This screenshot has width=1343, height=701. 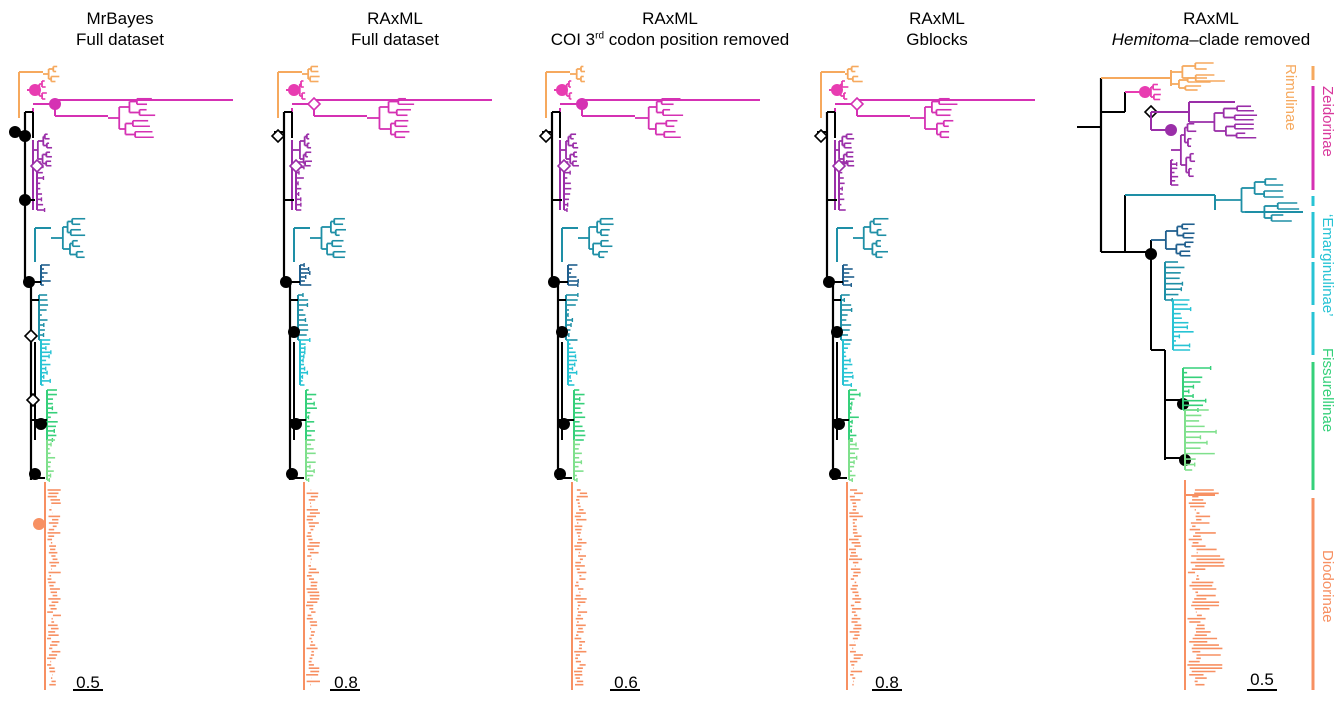 I want to click on title-italic-genus: Hemitoma, so click(x=1150, y=39).